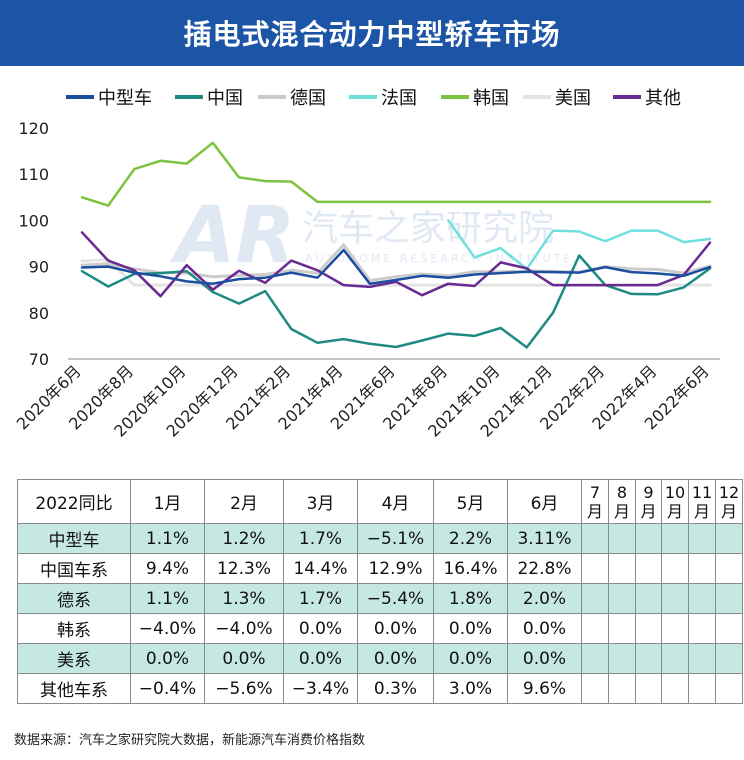 The width and height of the screenshot is (744, 760). I want to click on series-line-中型车, so click(396, 266).